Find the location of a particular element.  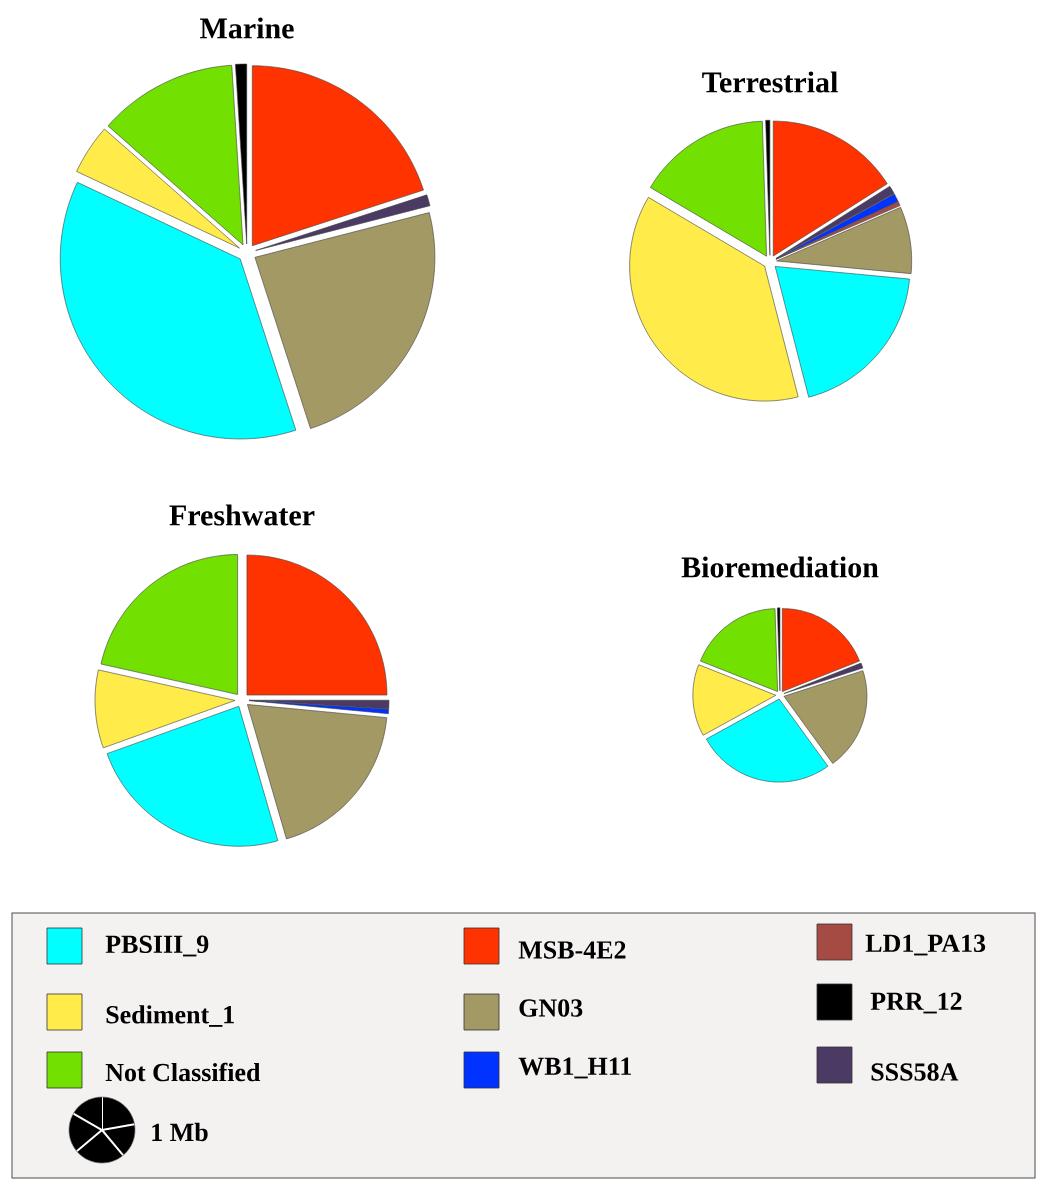

text: 1 Mb is located at coordinates (180, 1132).